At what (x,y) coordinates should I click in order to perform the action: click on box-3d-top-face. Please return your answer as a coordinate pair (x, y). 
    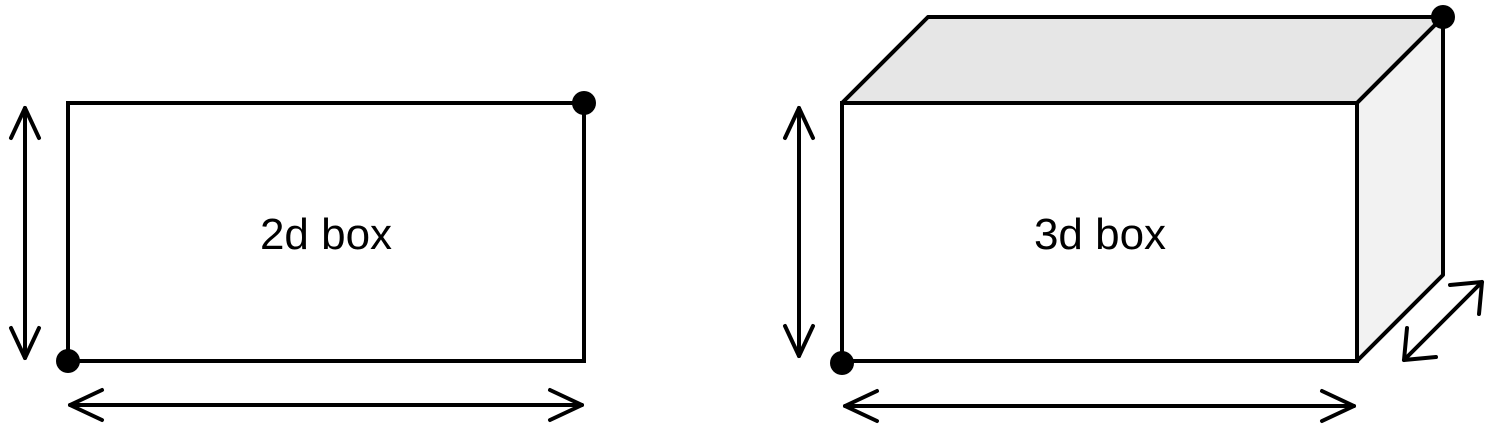
    Looking at the image, I should click on (1142, 60).